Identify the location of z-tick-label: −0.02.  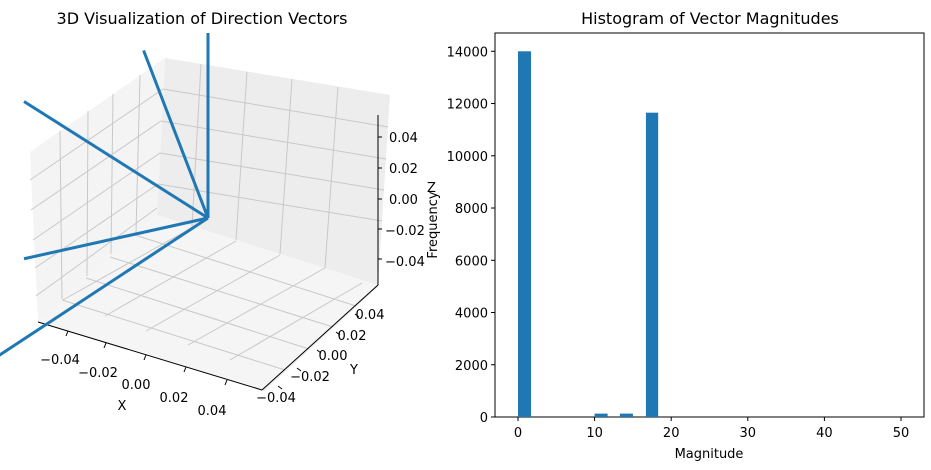
(405, 231).